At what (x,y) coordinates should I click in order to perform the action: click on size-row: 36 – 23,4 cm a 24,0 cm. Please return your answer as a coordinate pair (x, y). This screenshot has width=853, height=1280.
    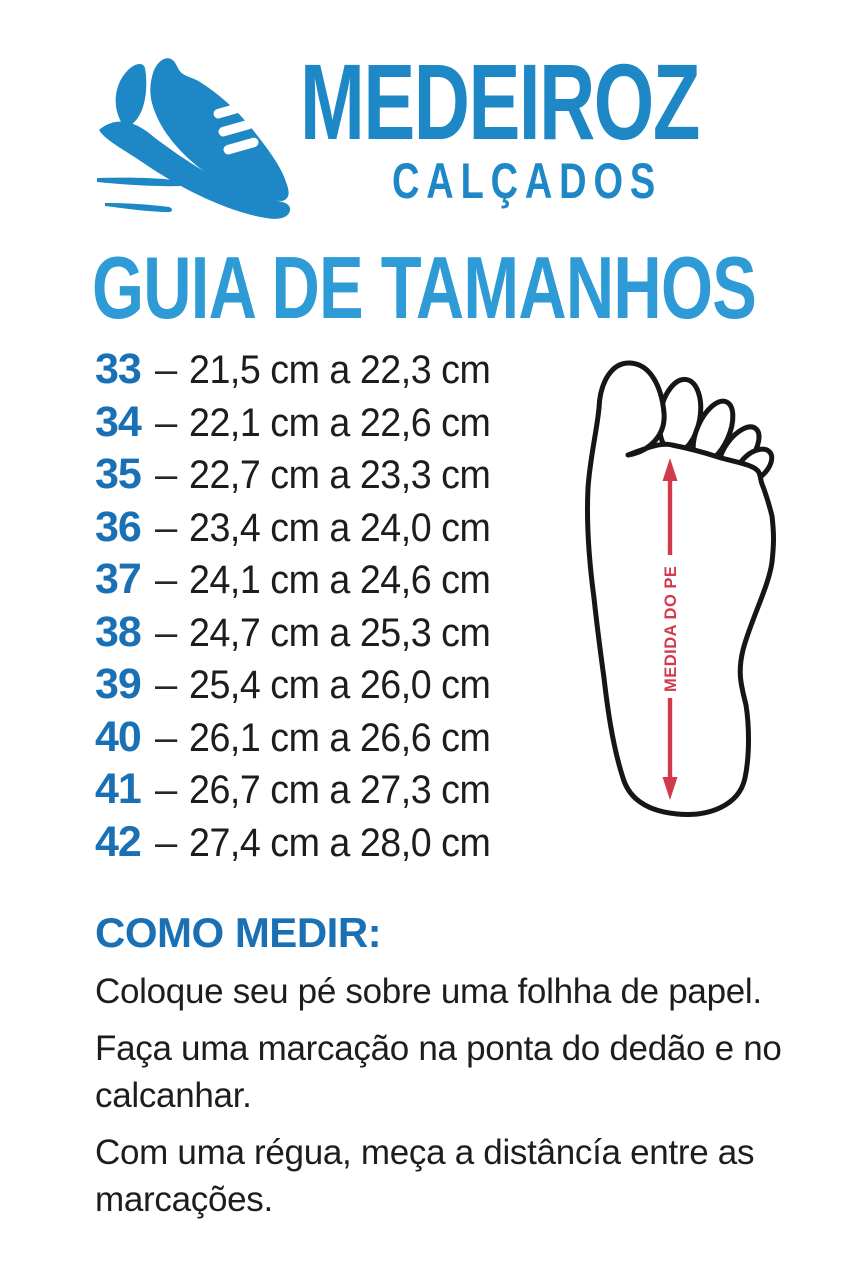
    Looking at the image, I should click on (302, 529).